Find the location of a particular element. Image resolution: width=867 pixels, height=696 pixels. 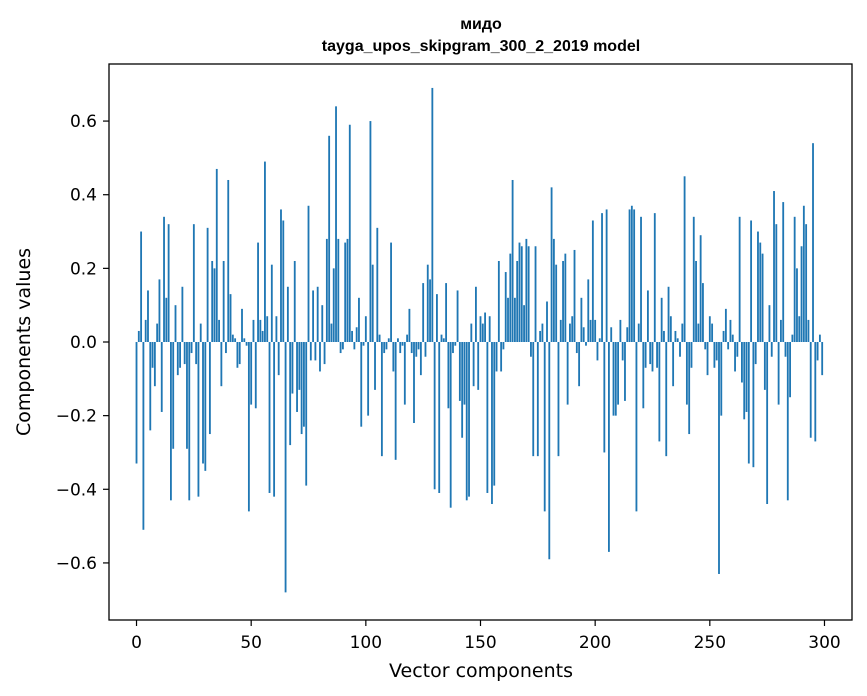

y-tick-label: −0.4 is located at coordinates (76, 490).